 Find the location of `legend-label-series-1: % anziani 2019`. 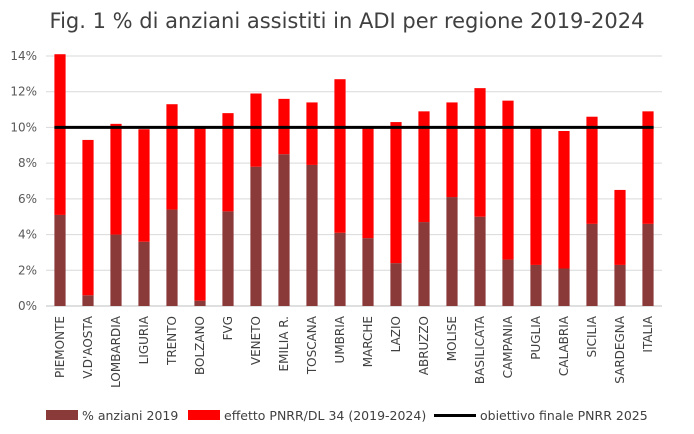

legend-label-series-1: % anziani 2019 is located at coordinates (130, 415).